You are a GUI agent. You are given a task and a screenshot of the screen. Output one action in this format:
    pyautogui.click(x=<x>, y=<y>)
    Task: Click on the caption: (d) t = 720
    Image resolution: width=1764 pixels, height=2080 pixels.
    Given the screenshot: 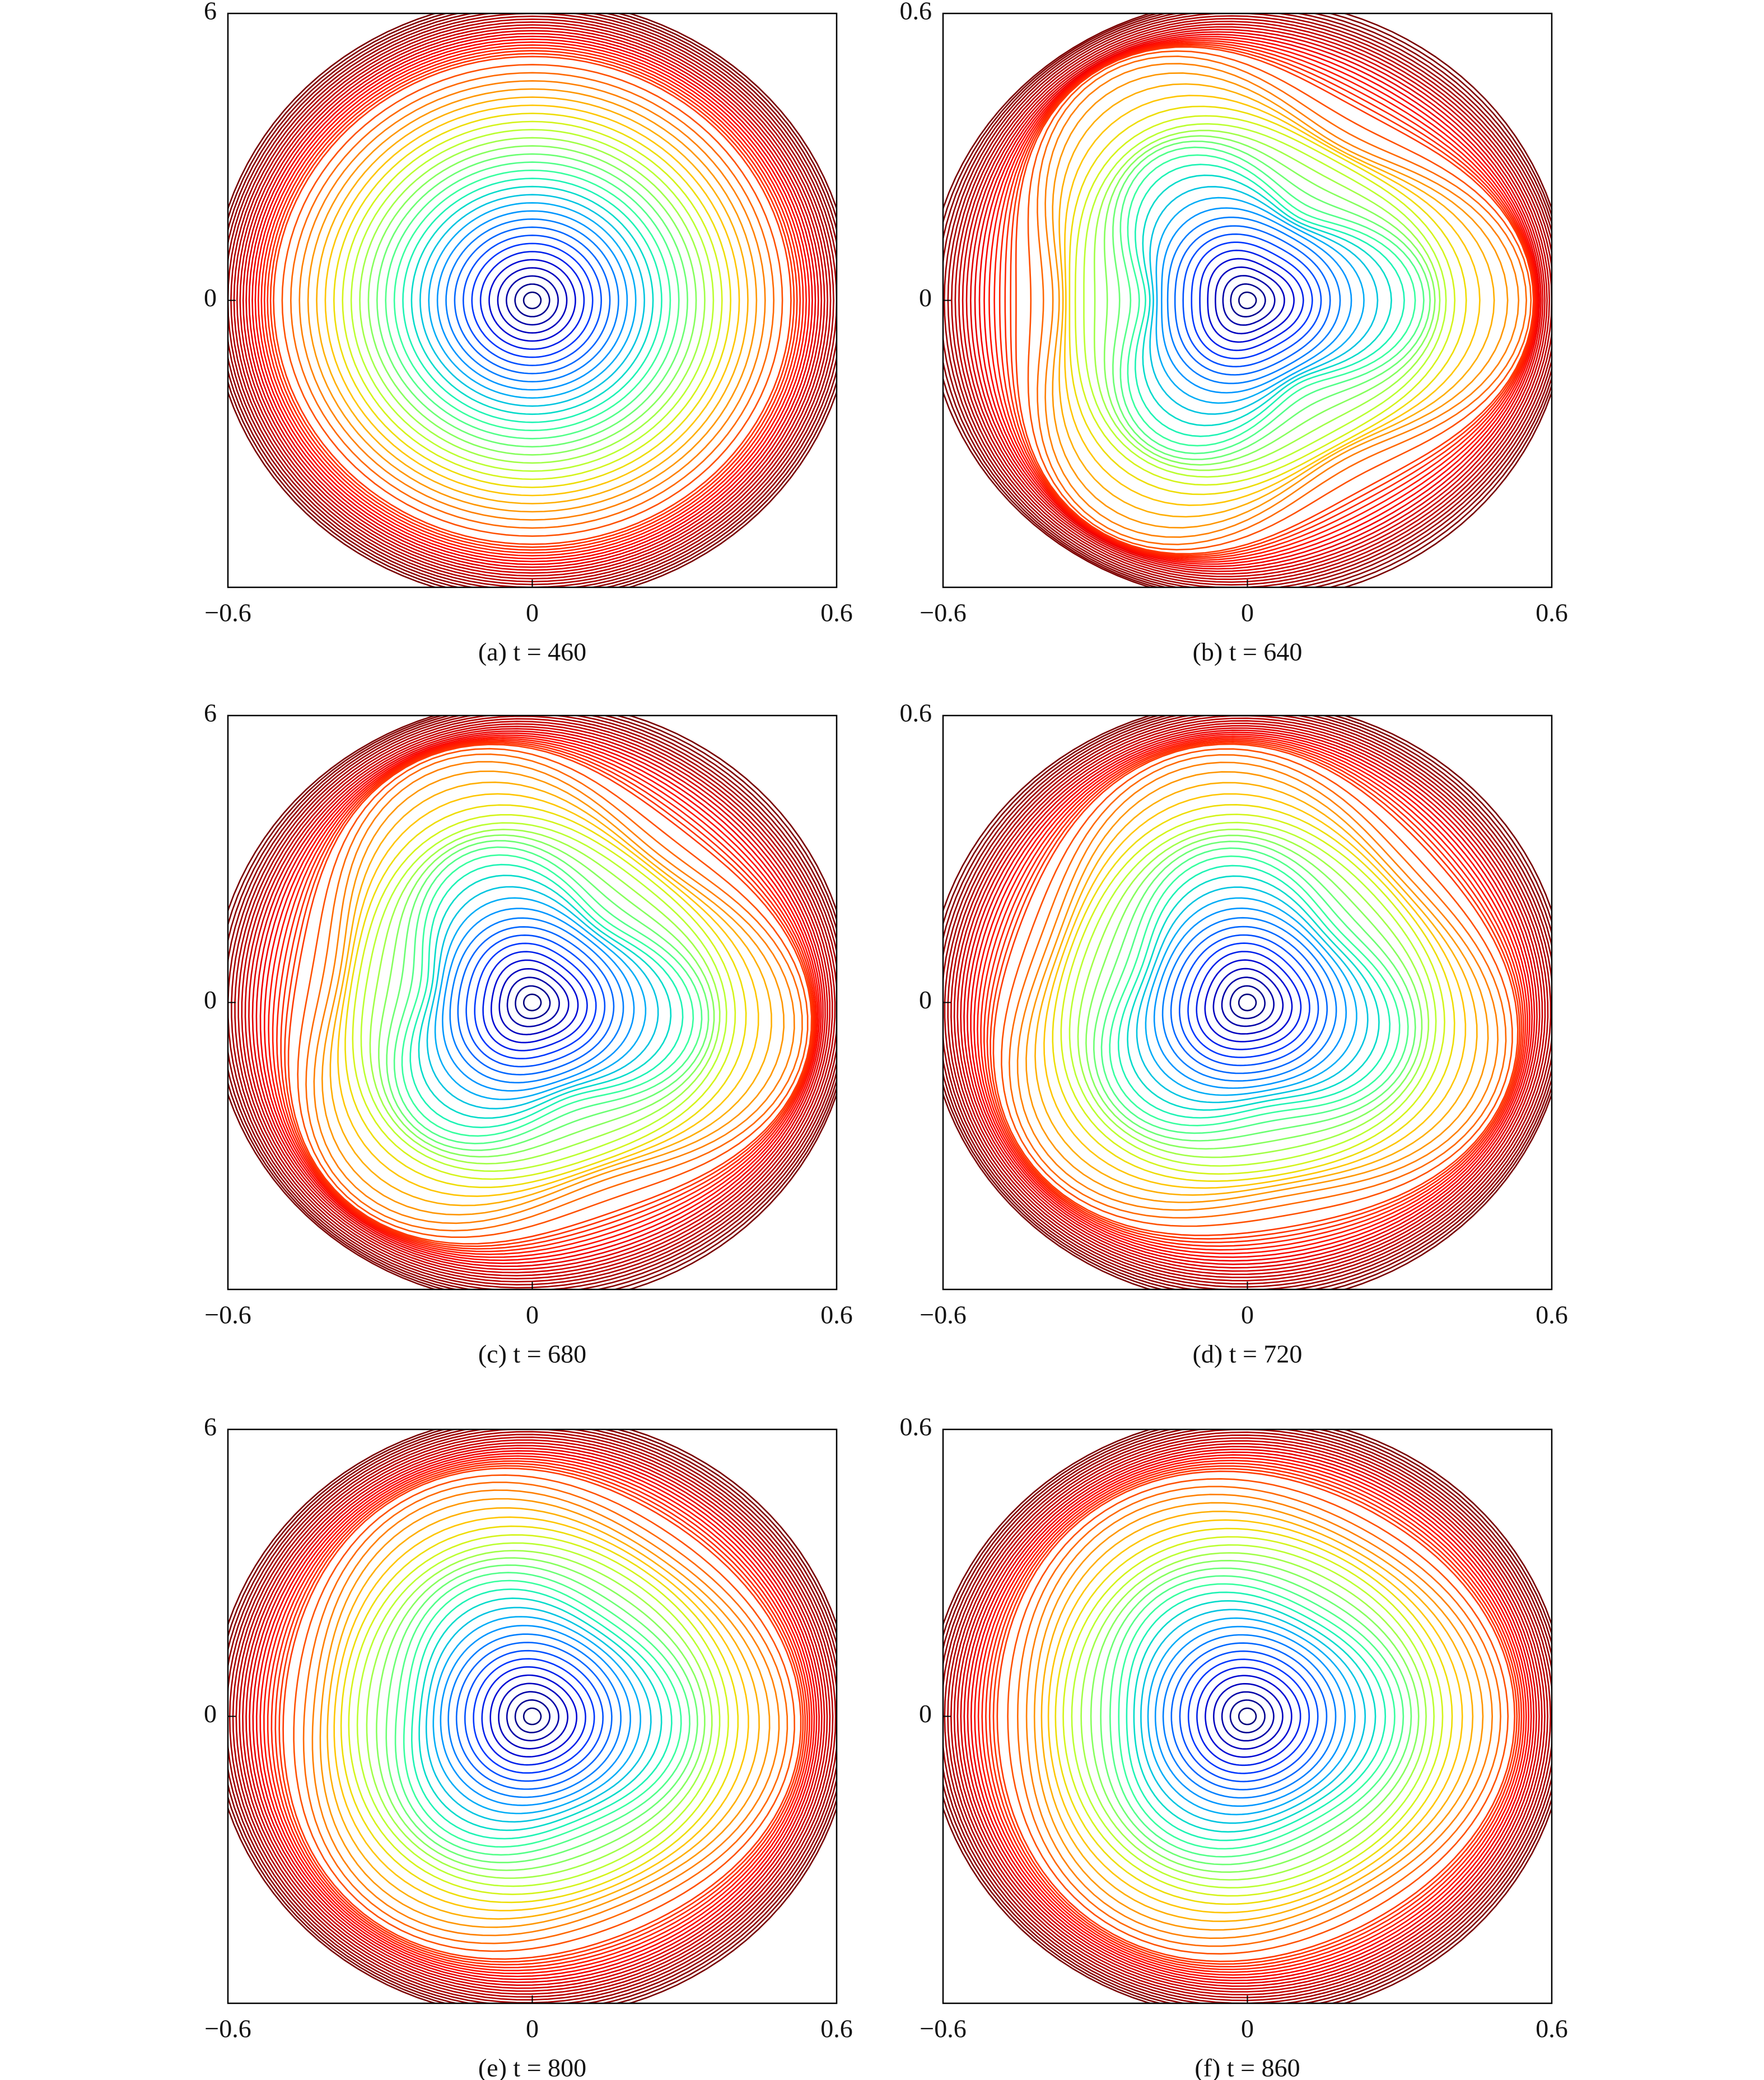 What is the action you would take?
    pyautogui.click(x=1248, y=1354)
    